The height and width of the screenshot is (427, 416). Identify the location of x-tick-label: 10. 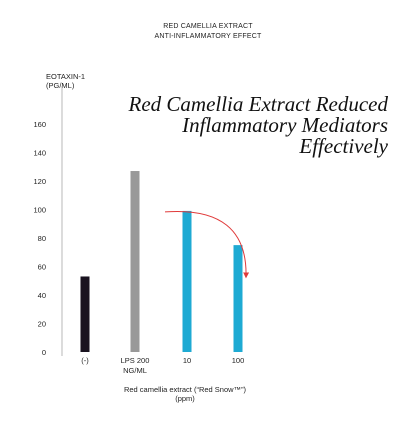
(187, 360).